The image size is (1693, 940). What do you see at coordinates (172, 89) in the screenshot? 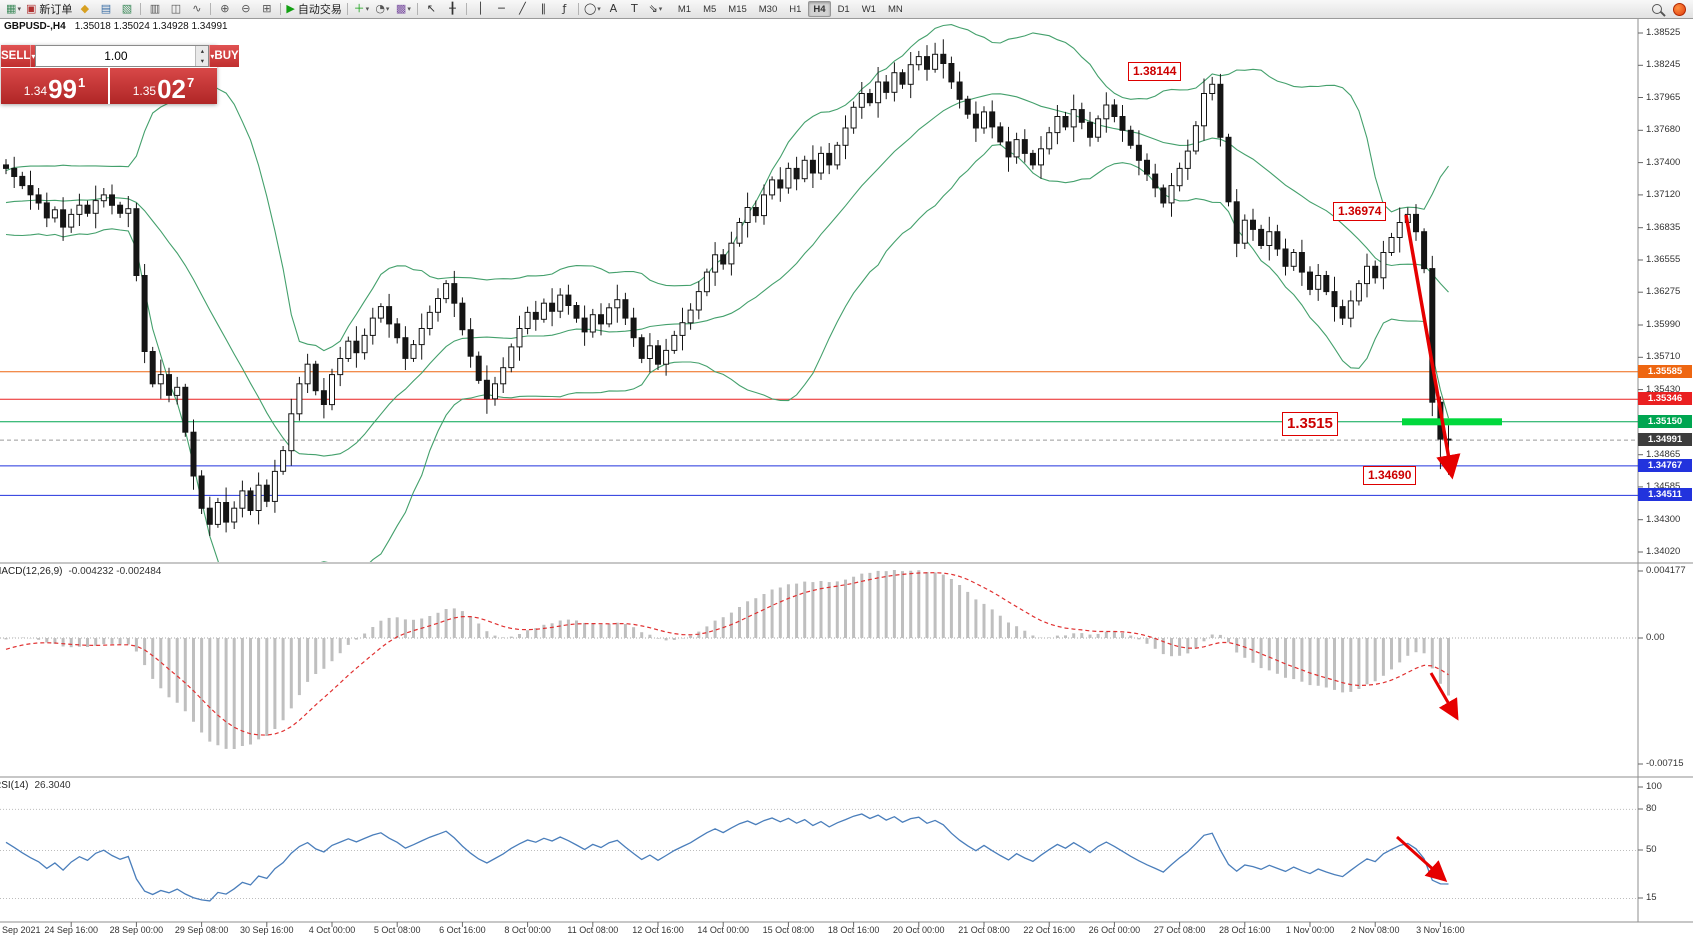
I see `buy-price-big: 02` at bounding box center [172, 89].